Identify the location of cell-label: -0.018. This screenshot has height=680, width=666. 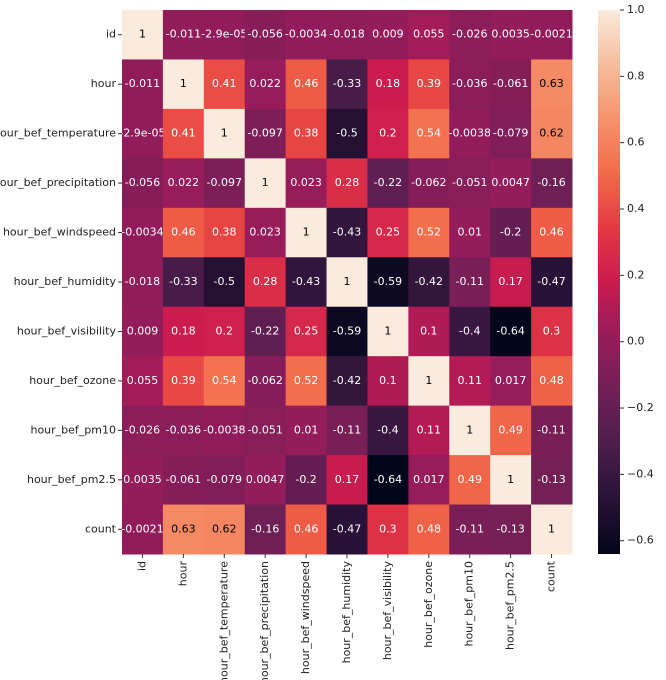
(142, 281).